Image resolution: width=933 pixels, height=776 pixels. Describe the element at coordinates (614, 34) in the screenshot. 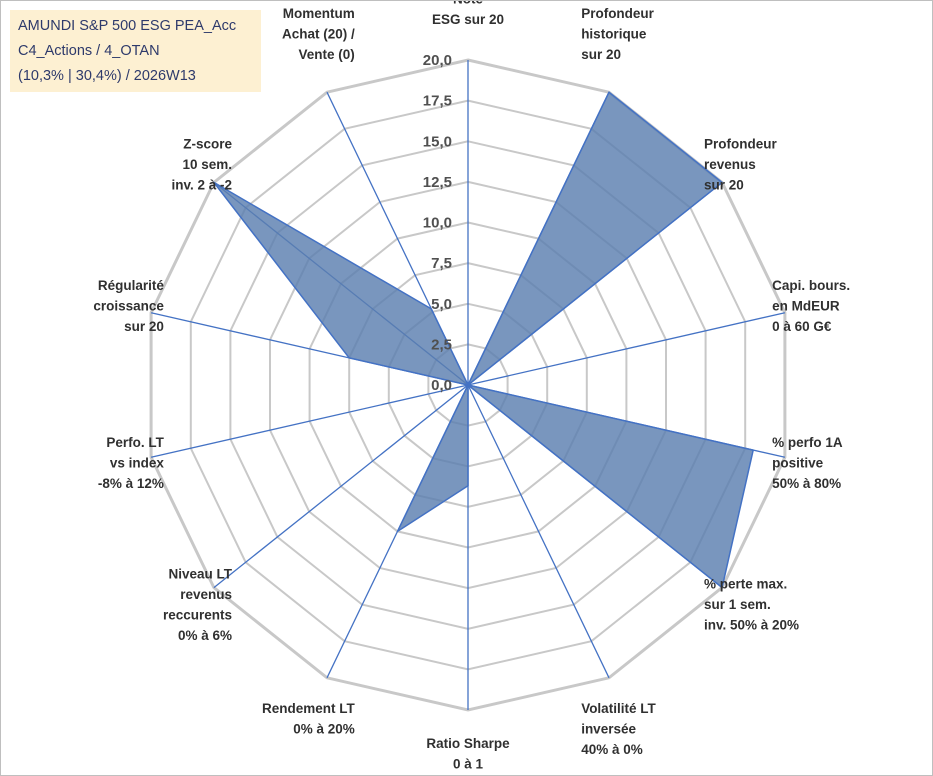

I see `axis-label-line: historique` at that location.